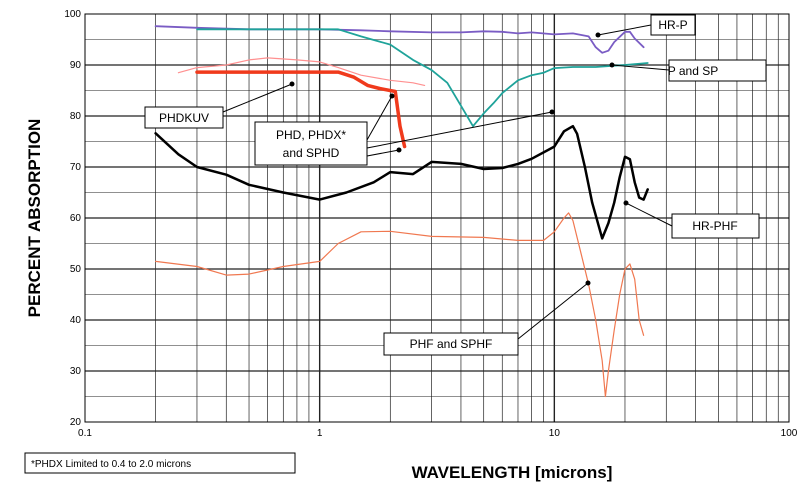 This screenshot has height=494, width=811. I want to click on footnote: *PHDX Limited to 0.4 to 2.0 microns, so click(160, 463).